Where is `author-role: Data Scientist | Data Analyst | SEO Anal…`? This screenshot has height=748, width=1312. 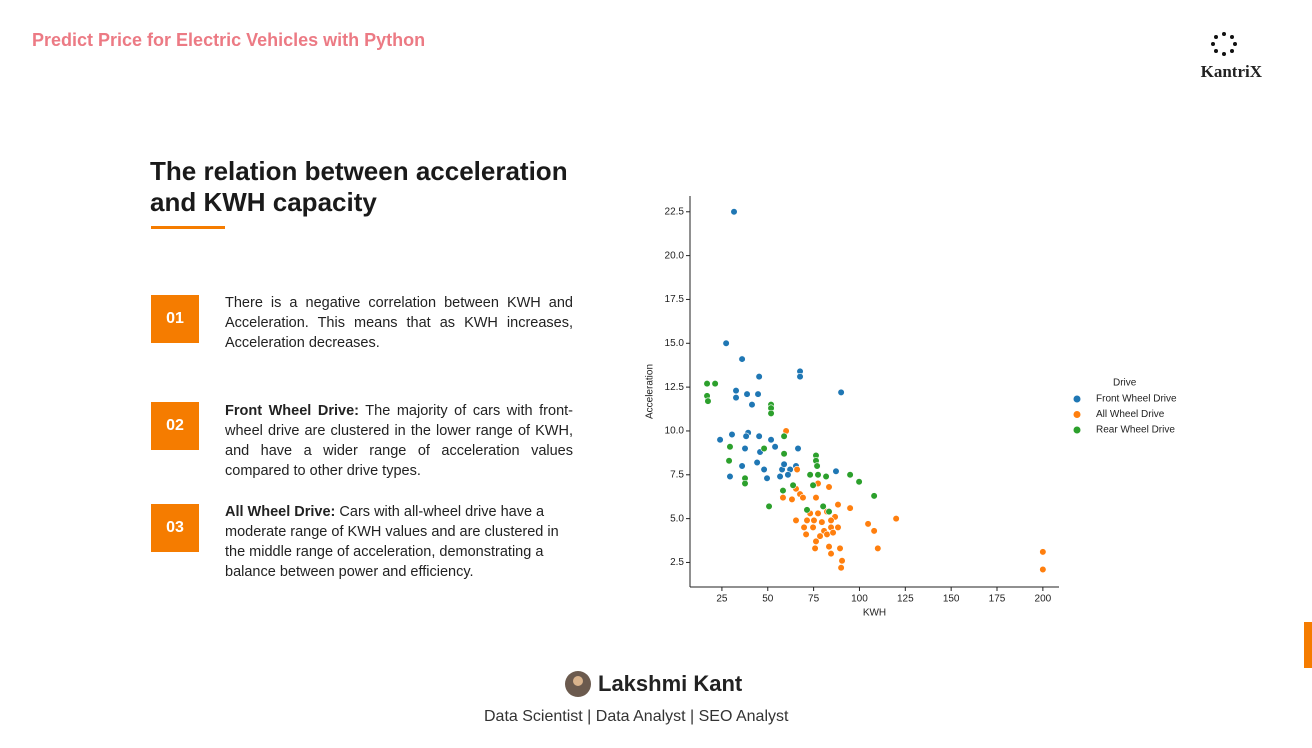
author-role: Data Scientist | Data Analyst | SEO Anal… is located at coordinates (636, 716).